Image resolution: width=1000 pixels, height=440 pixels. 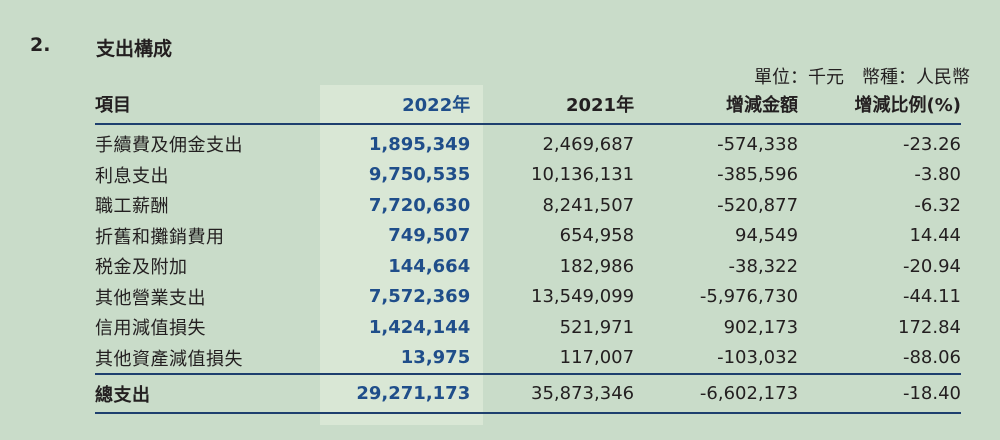 I want to click on table-header-row: 項目 2022年 2021年 增減金額 增減比例(%), so click(x=528, y=105).